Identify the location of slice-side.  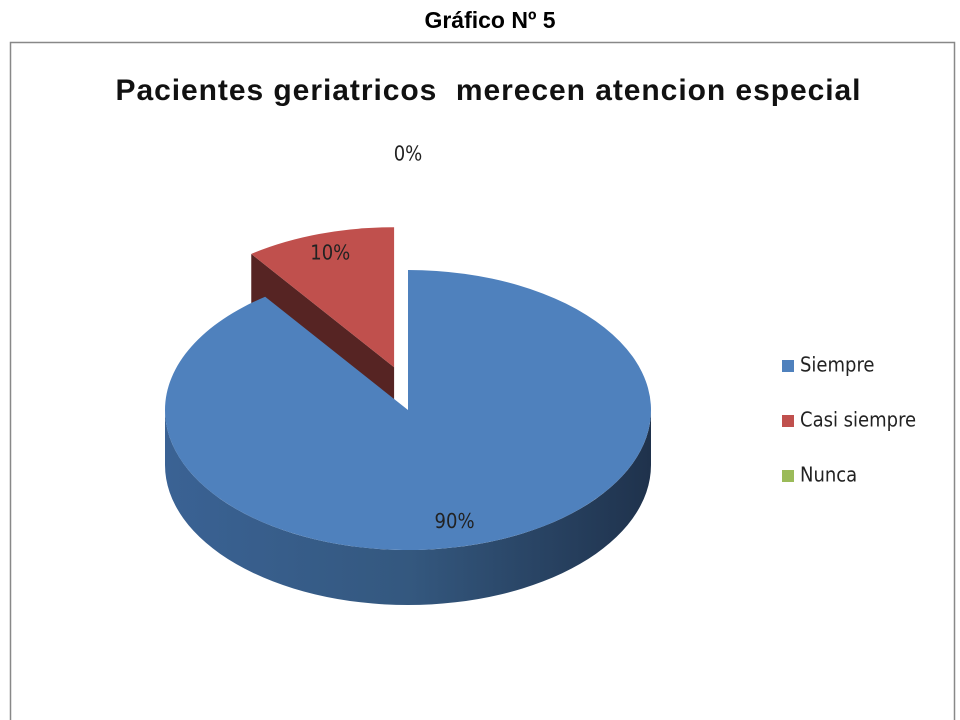
(408, 507).